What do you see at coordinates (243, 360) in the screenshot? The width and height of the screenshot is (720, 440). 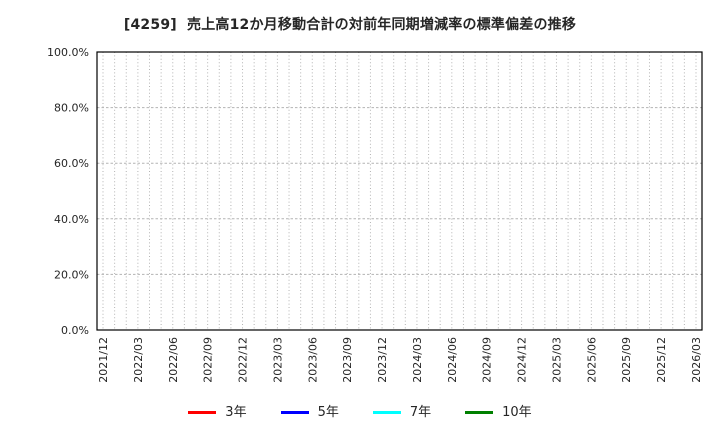 I see `x-tick-label: 2022/12` at bounding box center [243, 360].